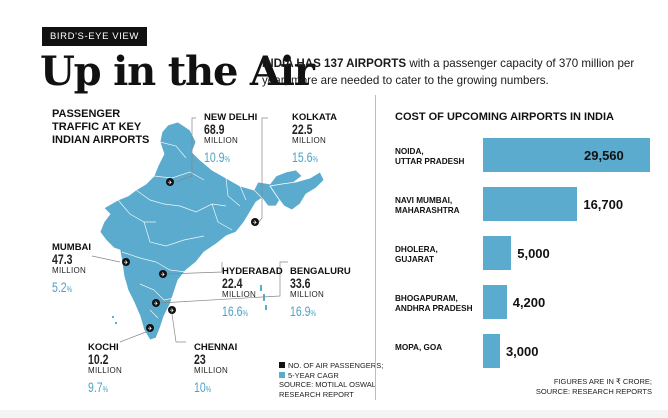 The height and width of the screenshot is (418, 668). Describe the element at coordinates (320, 271) in the screenshot. I see `callout-city: BENGALURU` at that location.